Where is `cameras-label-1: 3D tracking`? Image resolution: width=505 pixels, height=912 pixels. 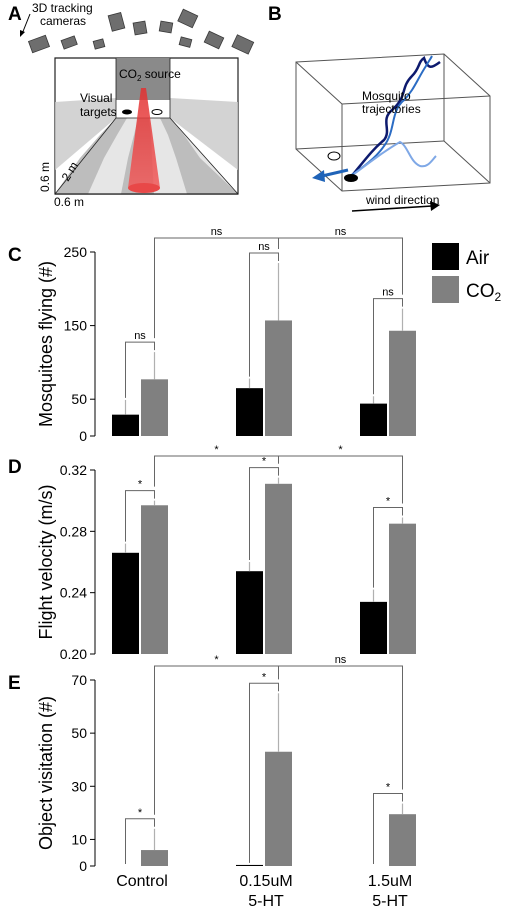
cameras-label-1: 3D tracking is located at coordinates (62, 8).